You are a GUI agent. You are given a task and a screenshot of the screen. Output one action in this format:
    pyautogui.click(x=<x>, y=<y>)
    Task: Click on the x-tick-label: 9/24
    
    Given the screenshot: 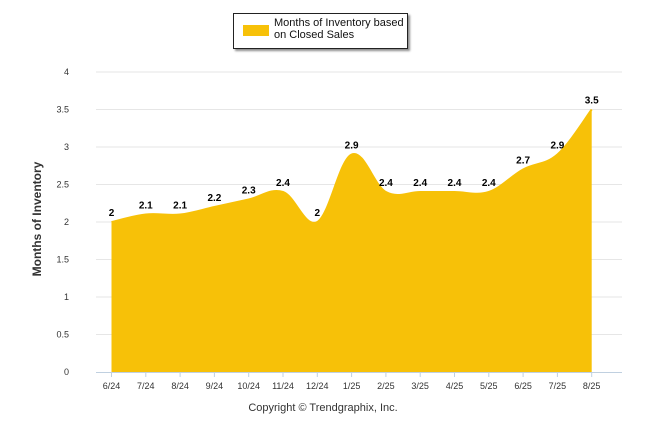 What is the action you would take?
    pyautogui.click(x=215, y=386)
    